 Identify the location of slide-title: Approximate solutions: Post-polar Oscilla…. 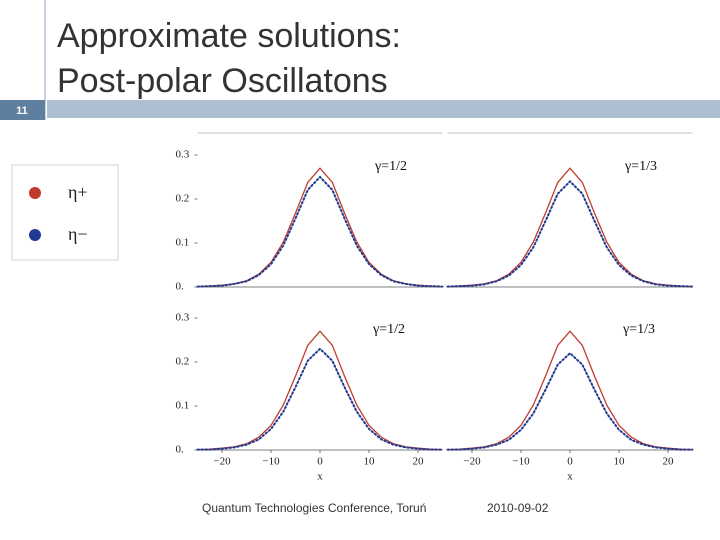
(229, 58).